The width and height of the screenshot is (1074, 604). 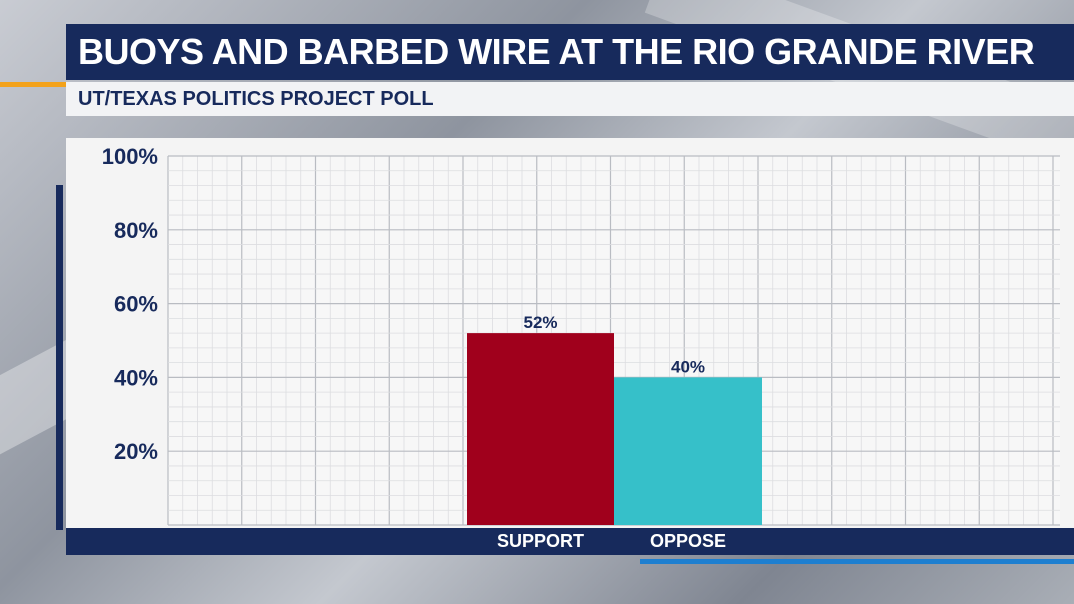 I want to click on category-axis-bar, so click(x=570, y=541).